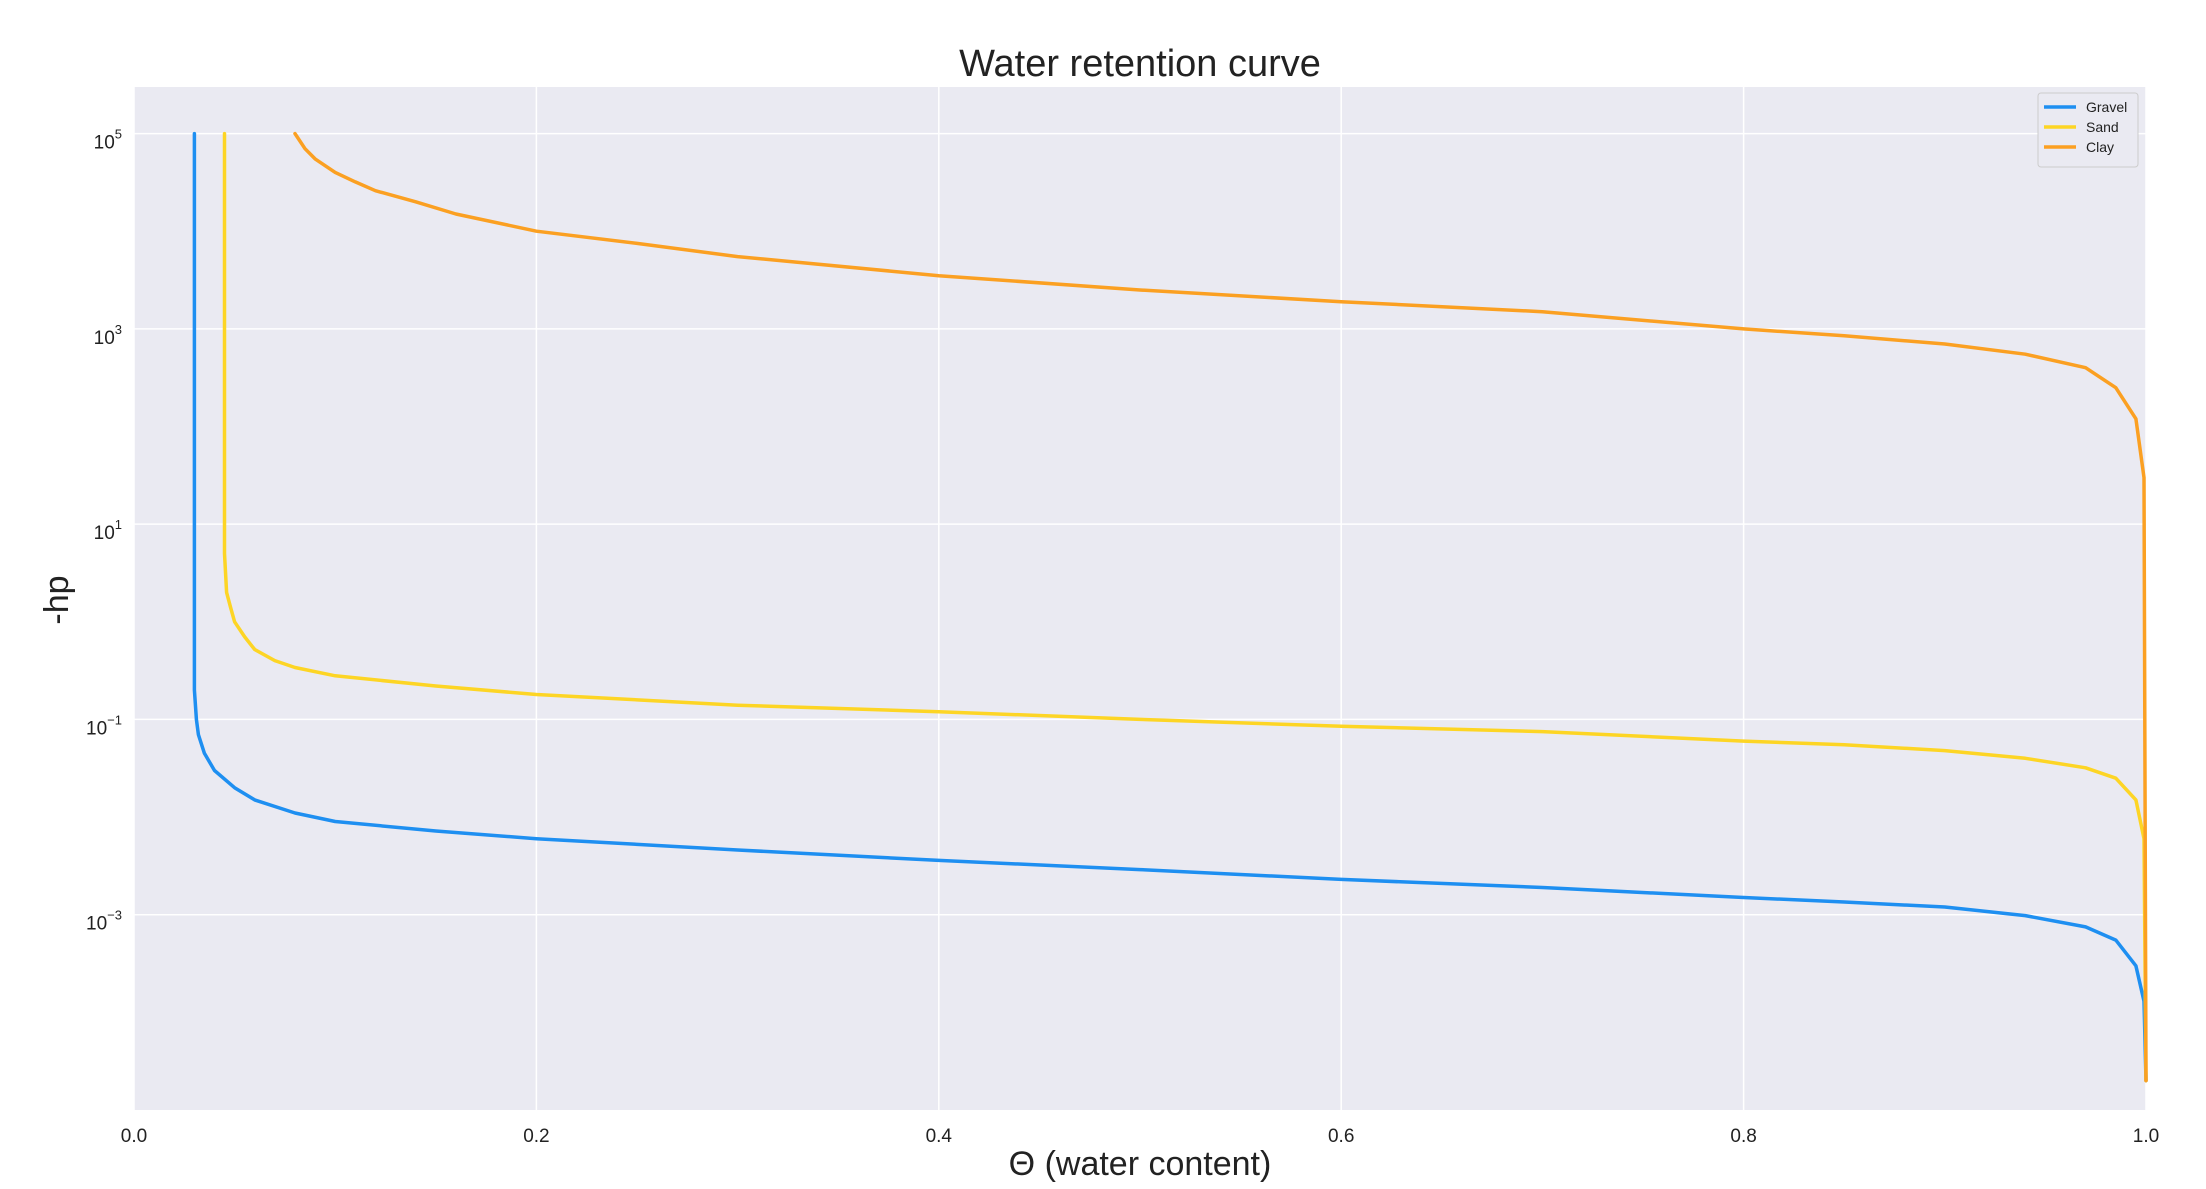 This screenshot has height=1189, width=2206. What do you see at coordinates (57, 599) in the screenshot?
I see `y-axis-label: -hp` at bounding box center [57, 599].